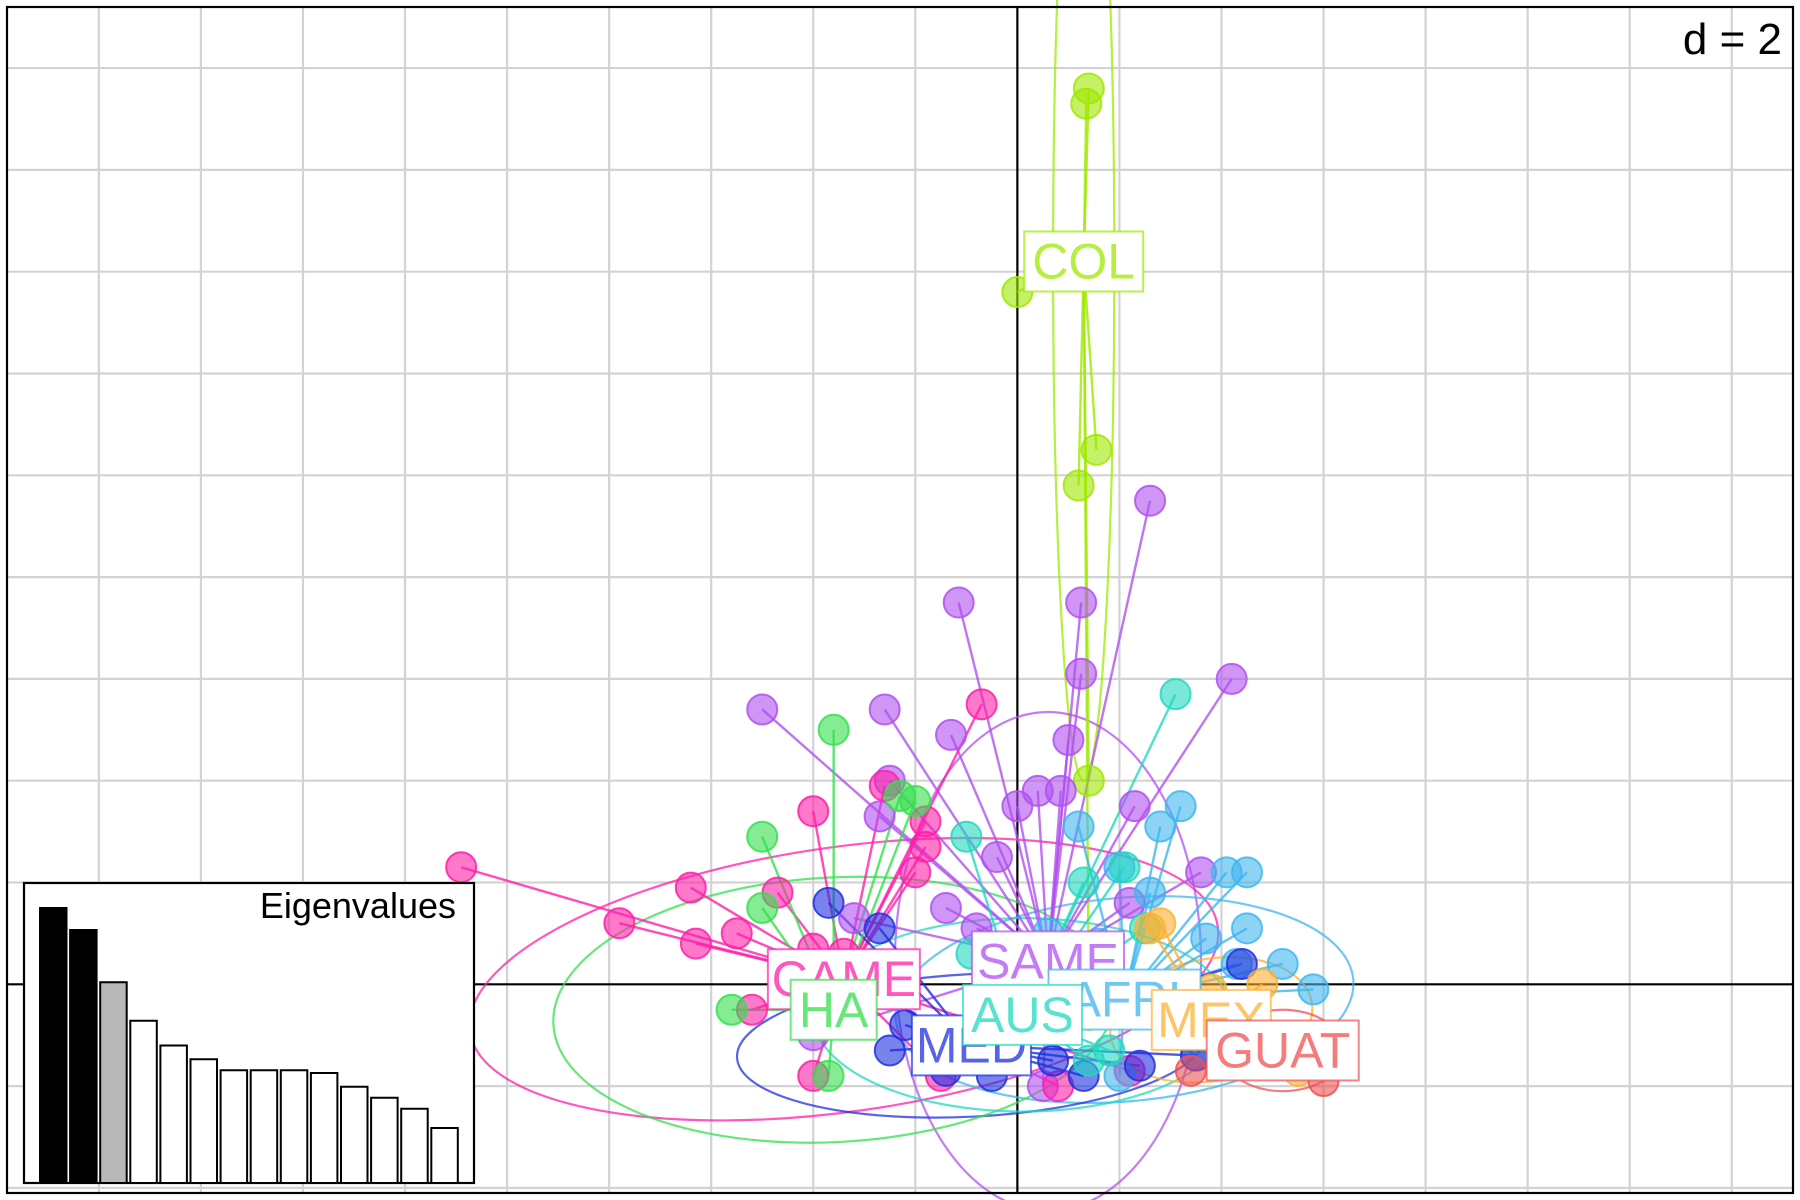  What do you see at coordinates (1190, 1070) in the screenshot?
I see `point-guat` at bounding box center [1190, 1070].